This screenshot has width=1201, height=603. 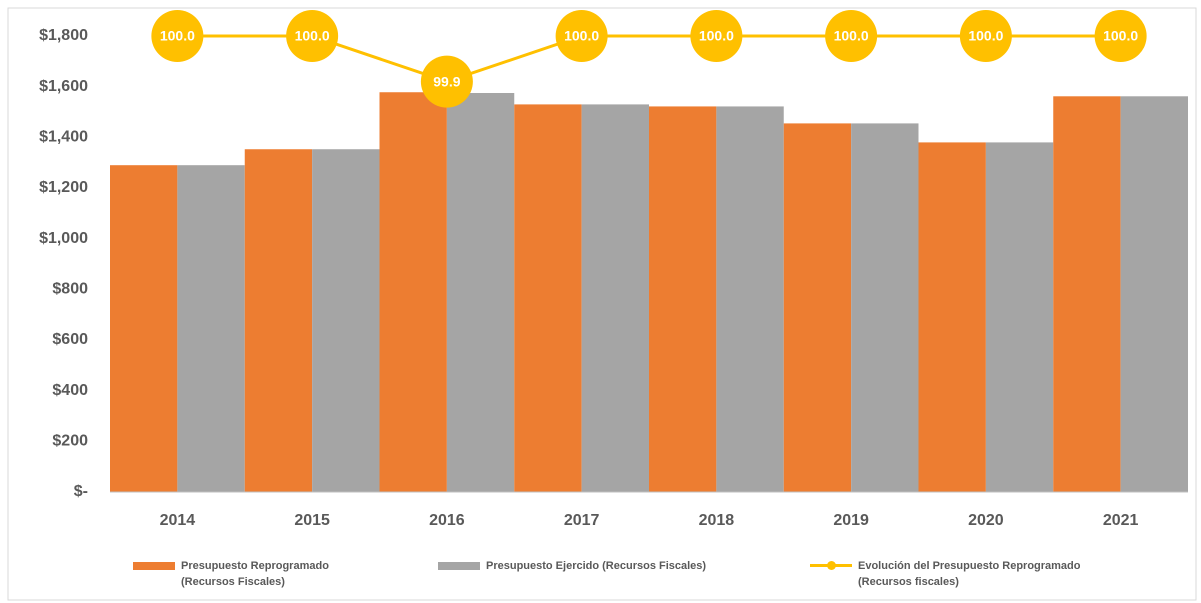 I want to click on y-tick-label: $1,400, so click(x=63, y=137).